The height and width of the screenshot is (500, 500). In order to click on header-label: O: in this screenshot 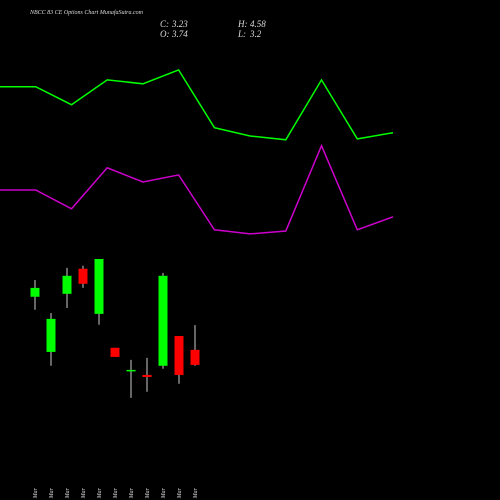, I will do `click(165, 34)`.